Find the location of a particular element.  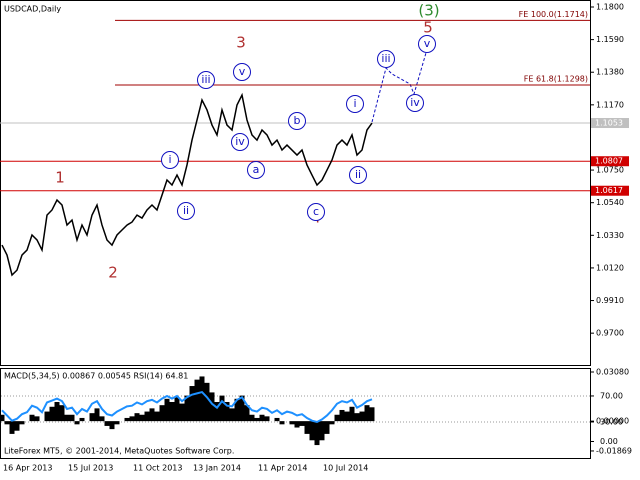

wave-label: b is located at coordinates (297, 120).